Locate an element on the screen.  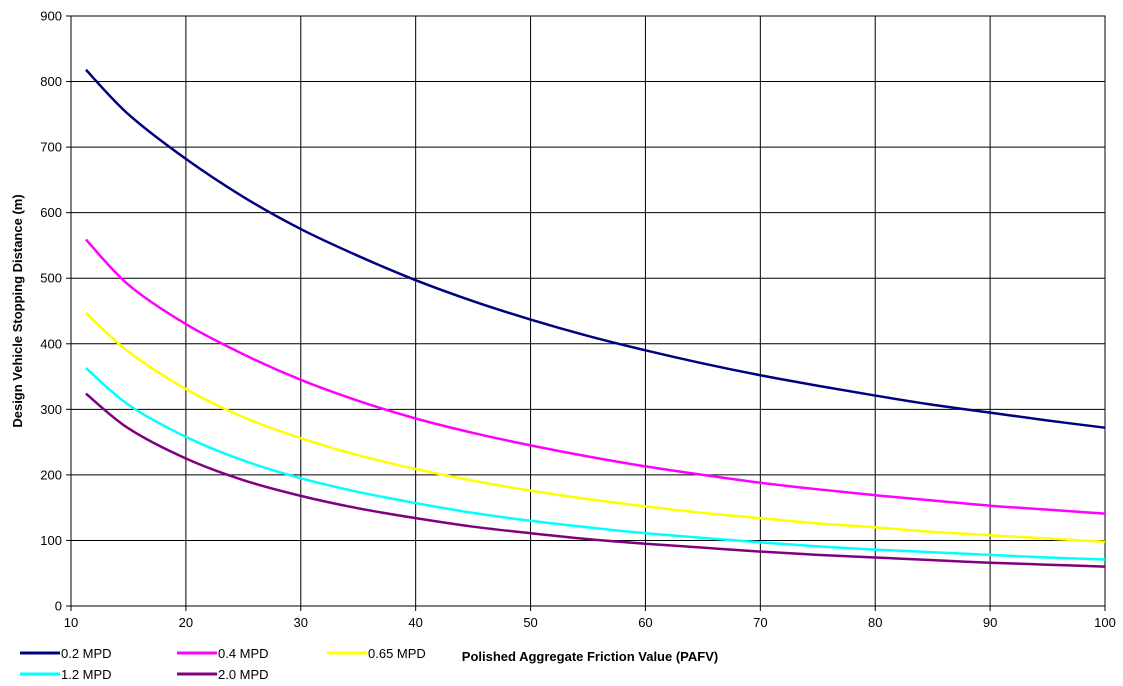
x-tick-label: 10 is located at coordinates (71, 622).